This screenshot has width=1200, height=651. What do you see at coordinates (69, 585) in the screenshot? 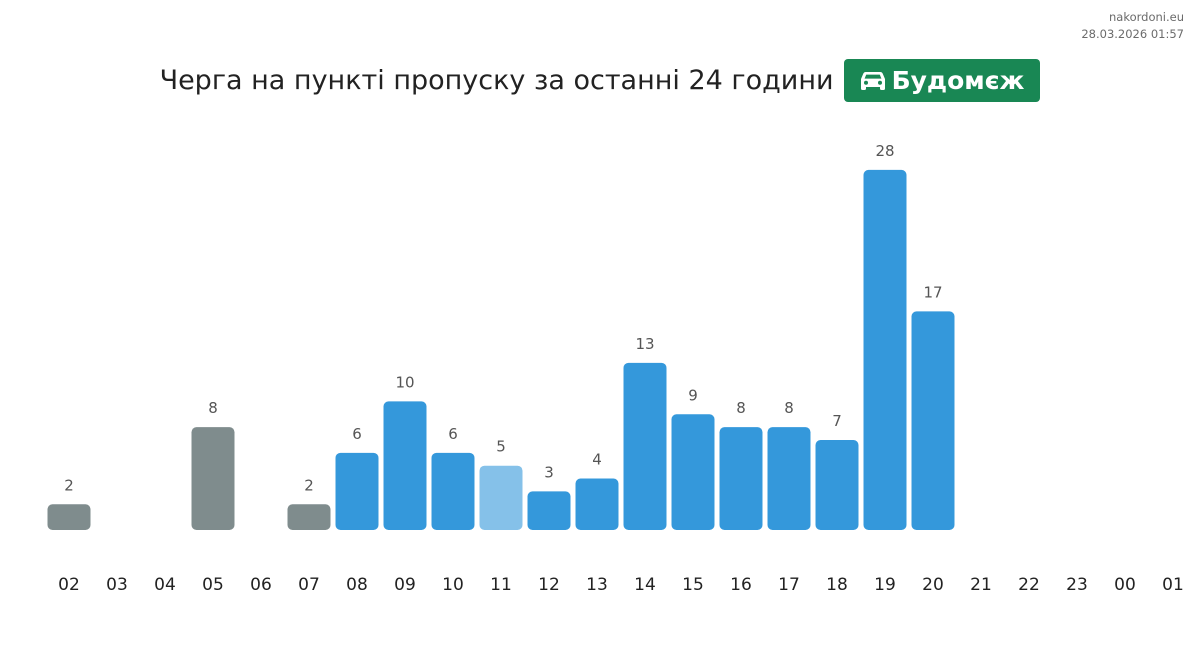
I see `x-tick-label: 02` at bounding box center [69, 585].